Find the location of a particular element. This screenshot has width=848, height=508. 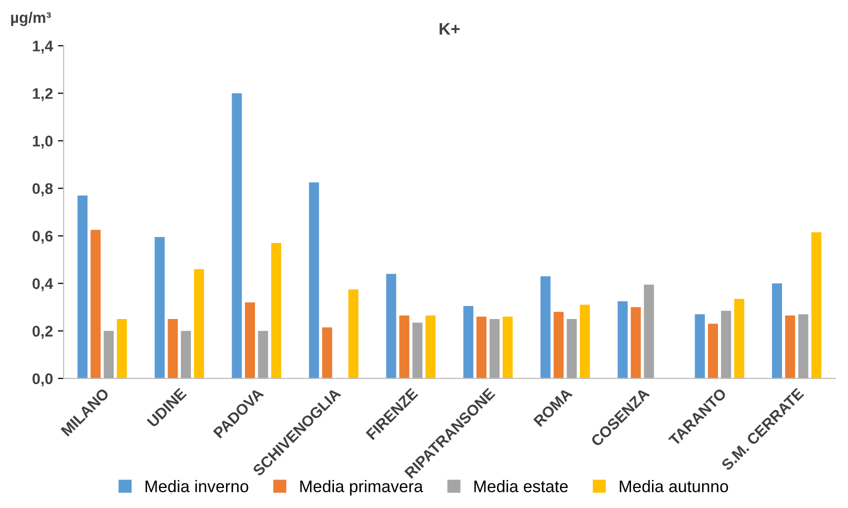

chart-title: K+ is located at coordinates (450, 29).